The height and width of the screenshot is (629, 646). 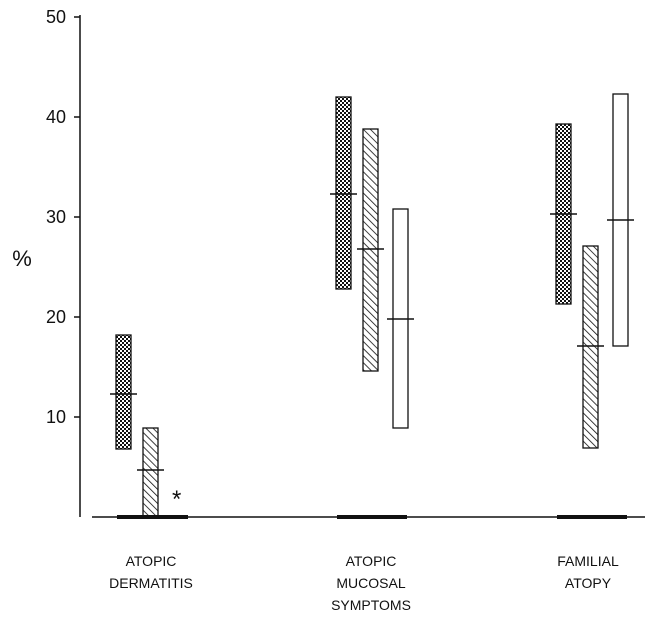 I want to click on y-tick-label: 10, so click(x=56, y=417).